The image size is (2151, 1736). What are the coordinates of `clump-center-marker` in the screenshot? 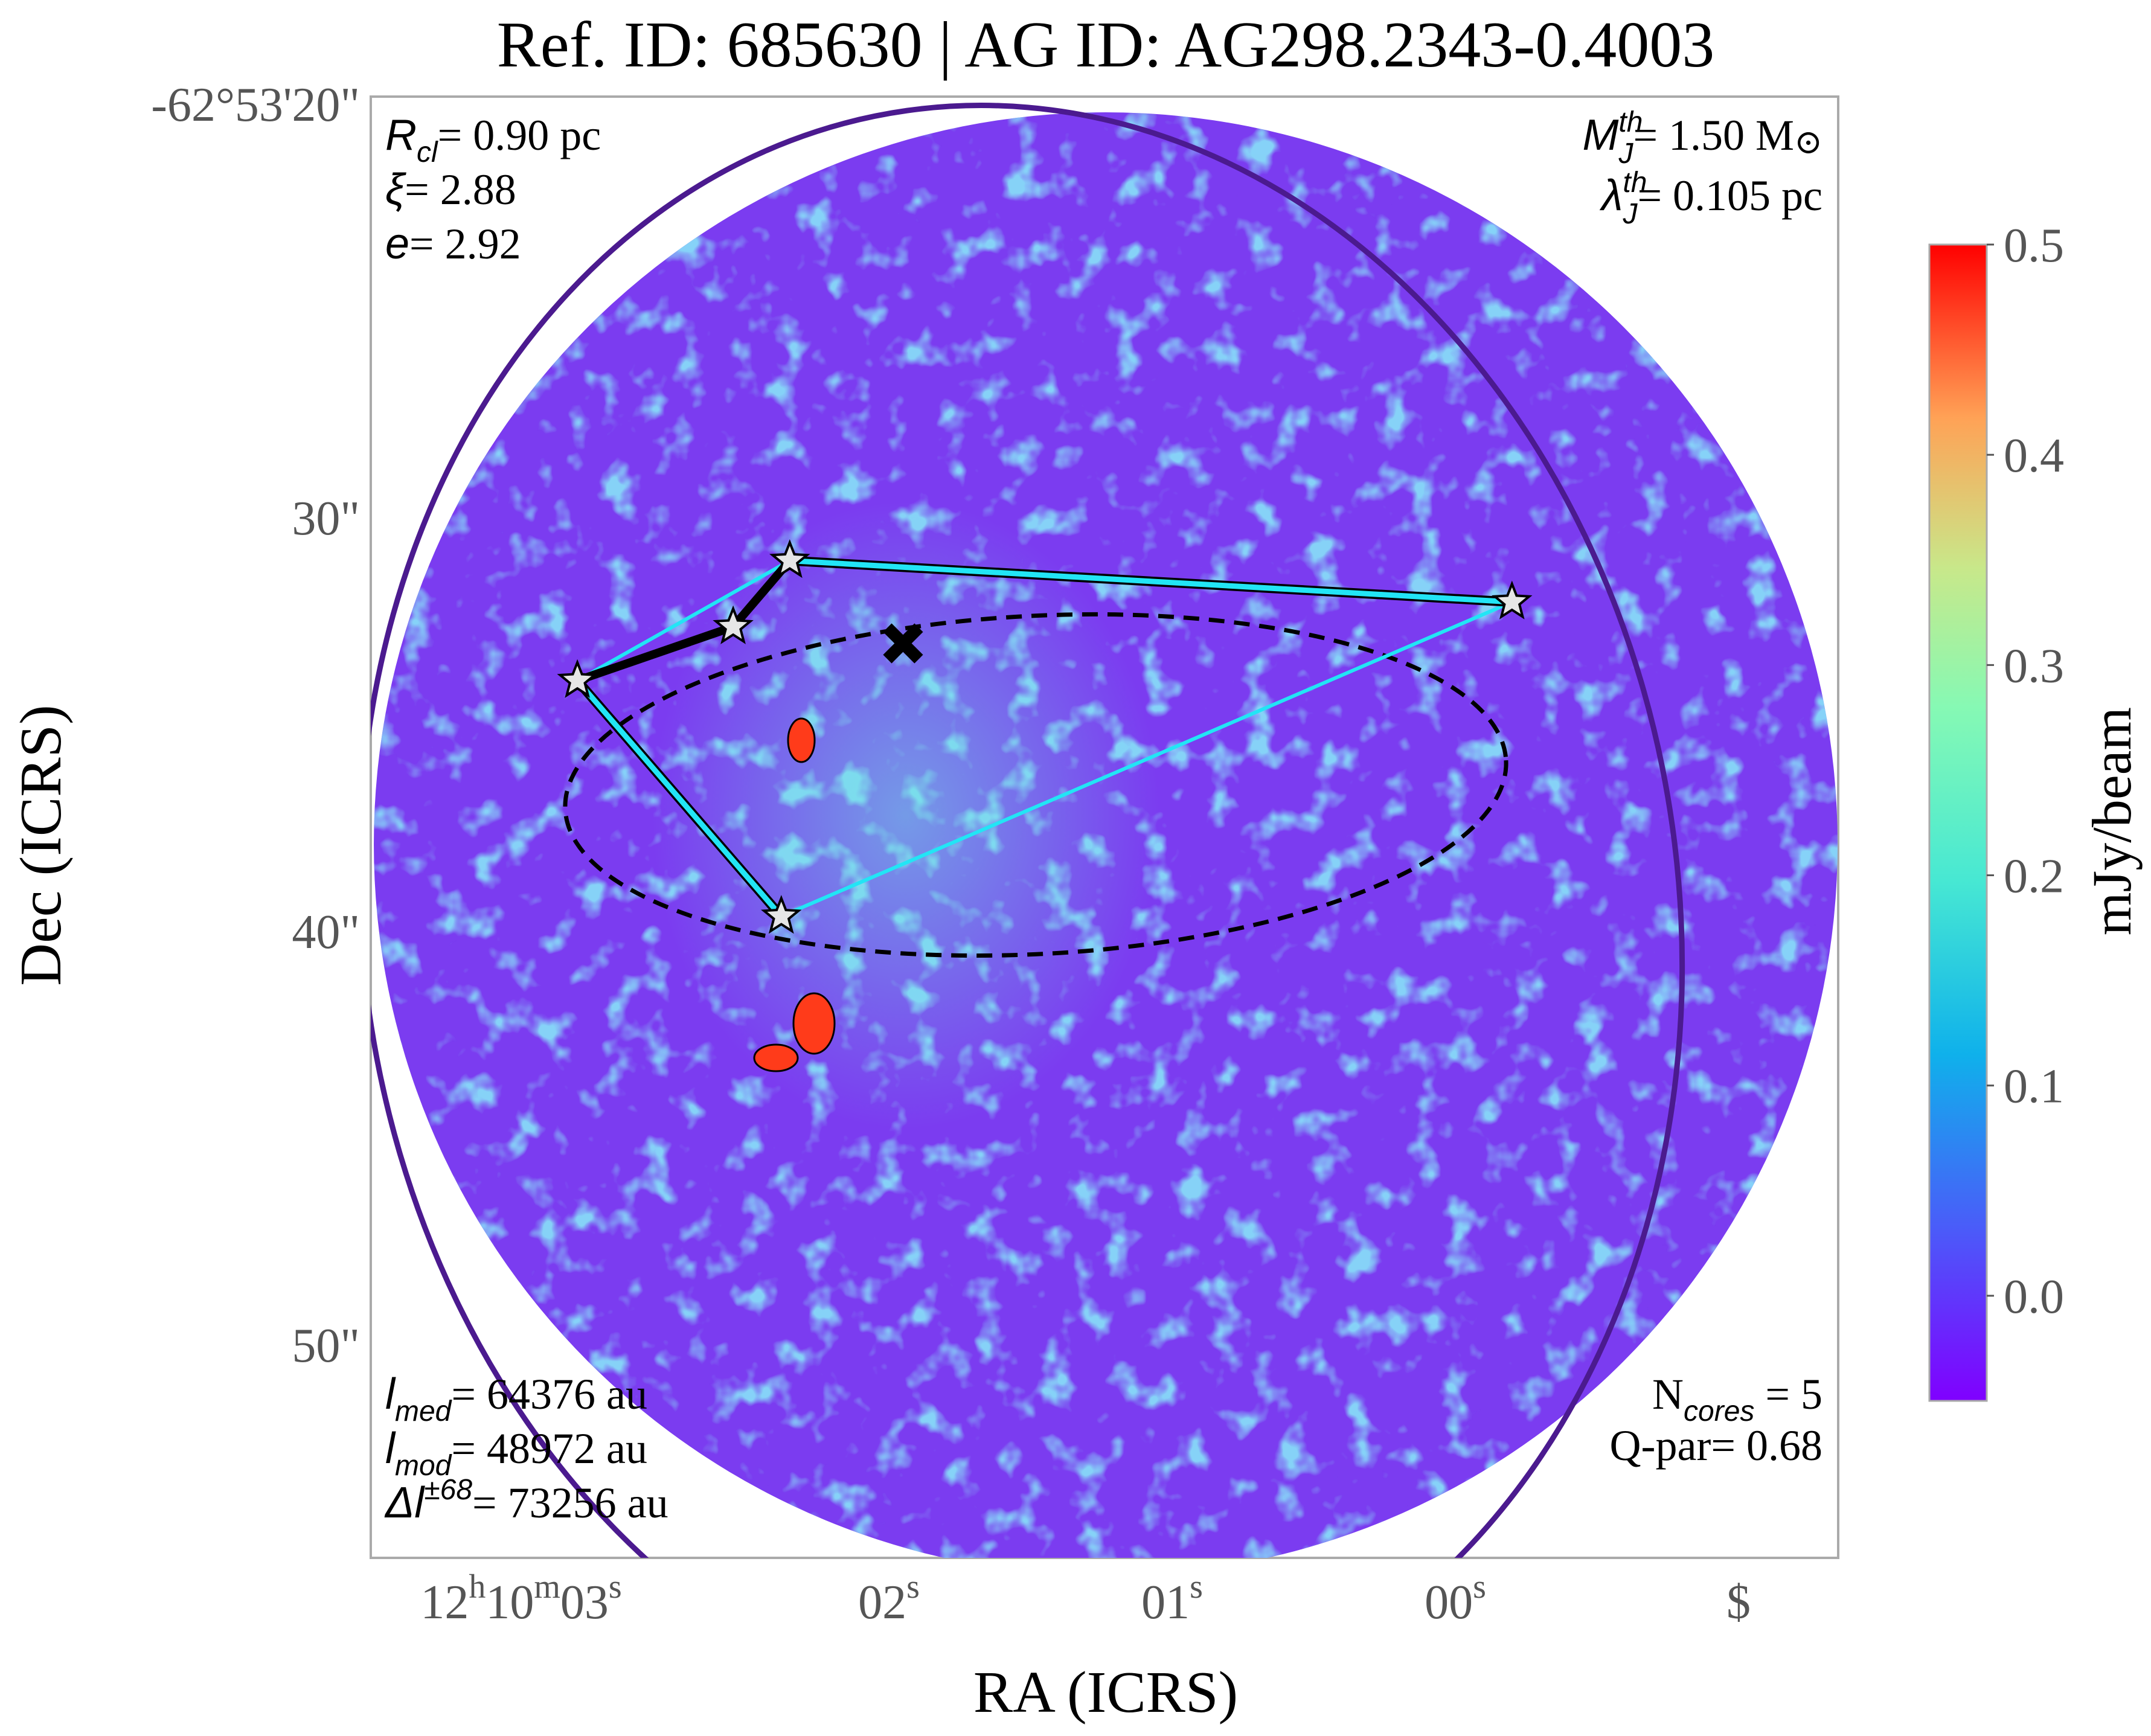 It's located at (903, 643).